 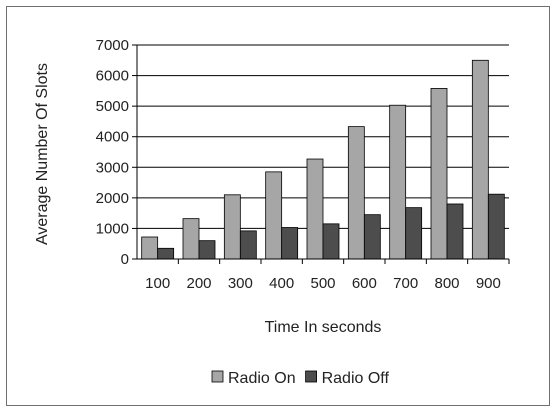 What do you see at coordinates (157, 283) in the screenshot?
I see `x-tick-label: 100` at bounding box center [157, 283].